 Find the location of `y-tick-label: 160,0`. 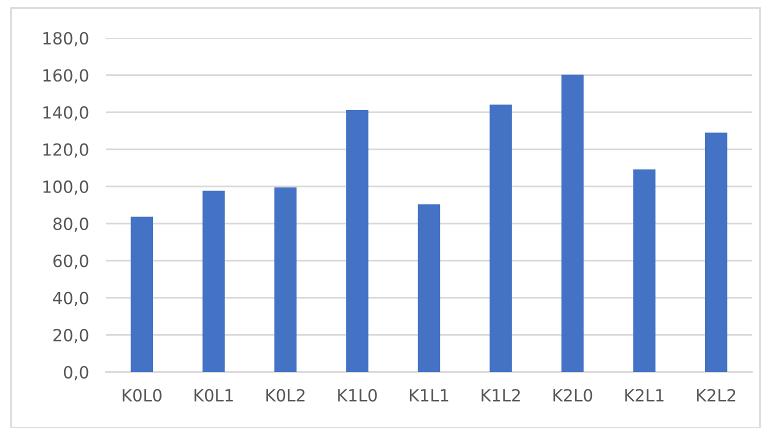

y-tick-label: 160,0 is located at coordinates (65, 76).